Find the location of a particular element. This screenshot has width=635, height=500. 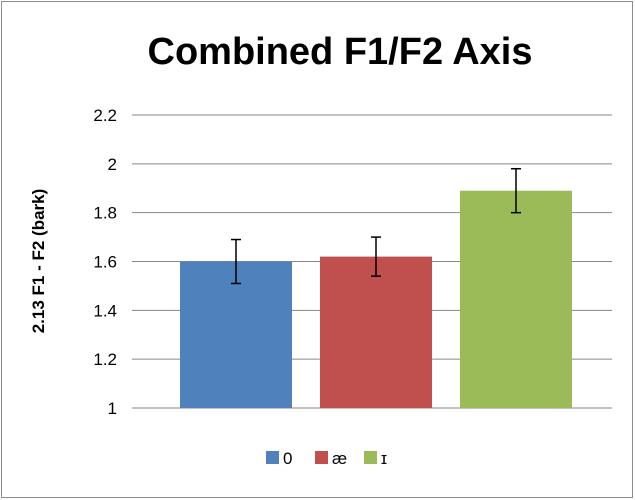

y-axis-ticks: 1 1.2 1.4 1.6 1.8 2 2.2 is located at coordinates (105, 262).